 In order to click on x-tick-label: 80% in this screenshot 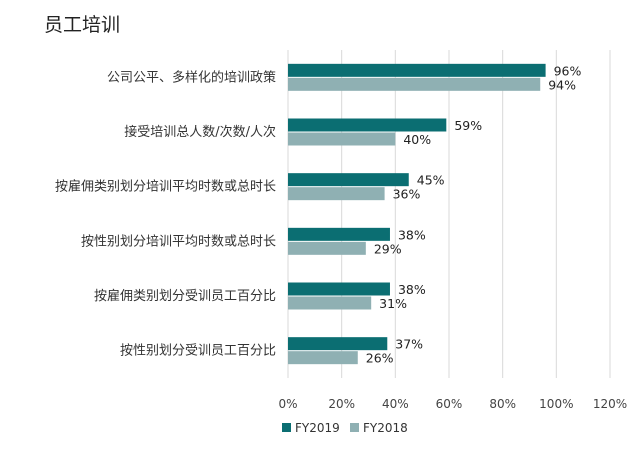, I will do `click(502, 404)`.